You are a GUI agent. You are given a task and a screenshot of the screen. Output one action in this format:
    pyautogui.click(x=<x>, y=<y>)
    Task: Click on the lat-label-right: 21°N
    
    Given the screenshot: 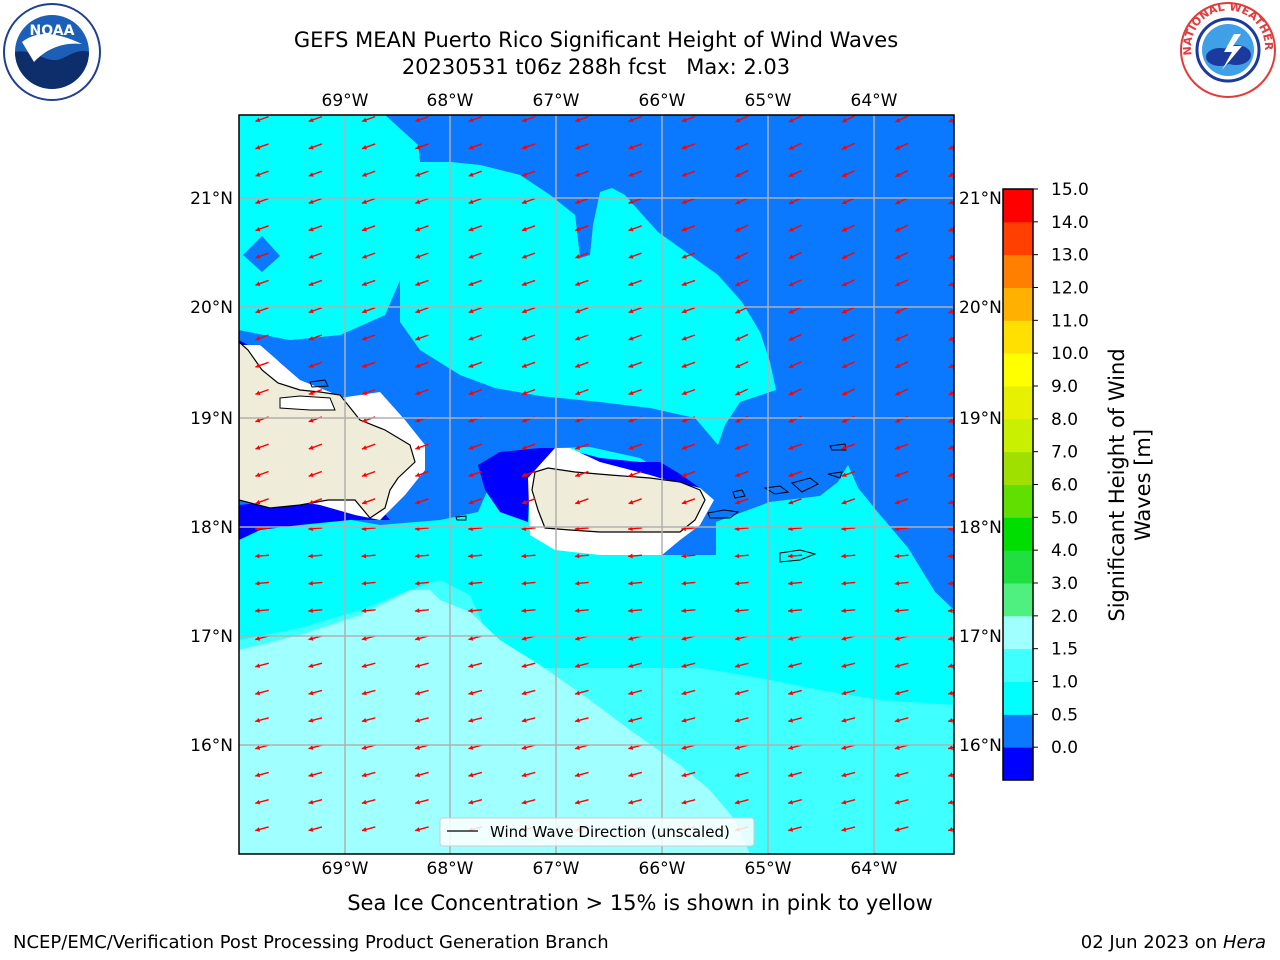 What is the action you would take?
    pyautogui.click(x=980, y=199)
    